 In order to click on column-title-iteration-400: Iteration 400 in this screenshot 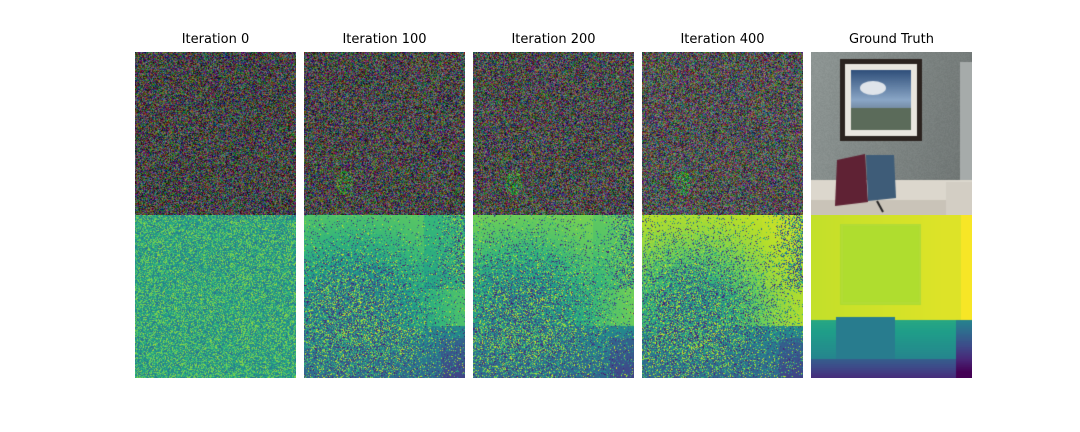, I will do `click(722, 39)`.